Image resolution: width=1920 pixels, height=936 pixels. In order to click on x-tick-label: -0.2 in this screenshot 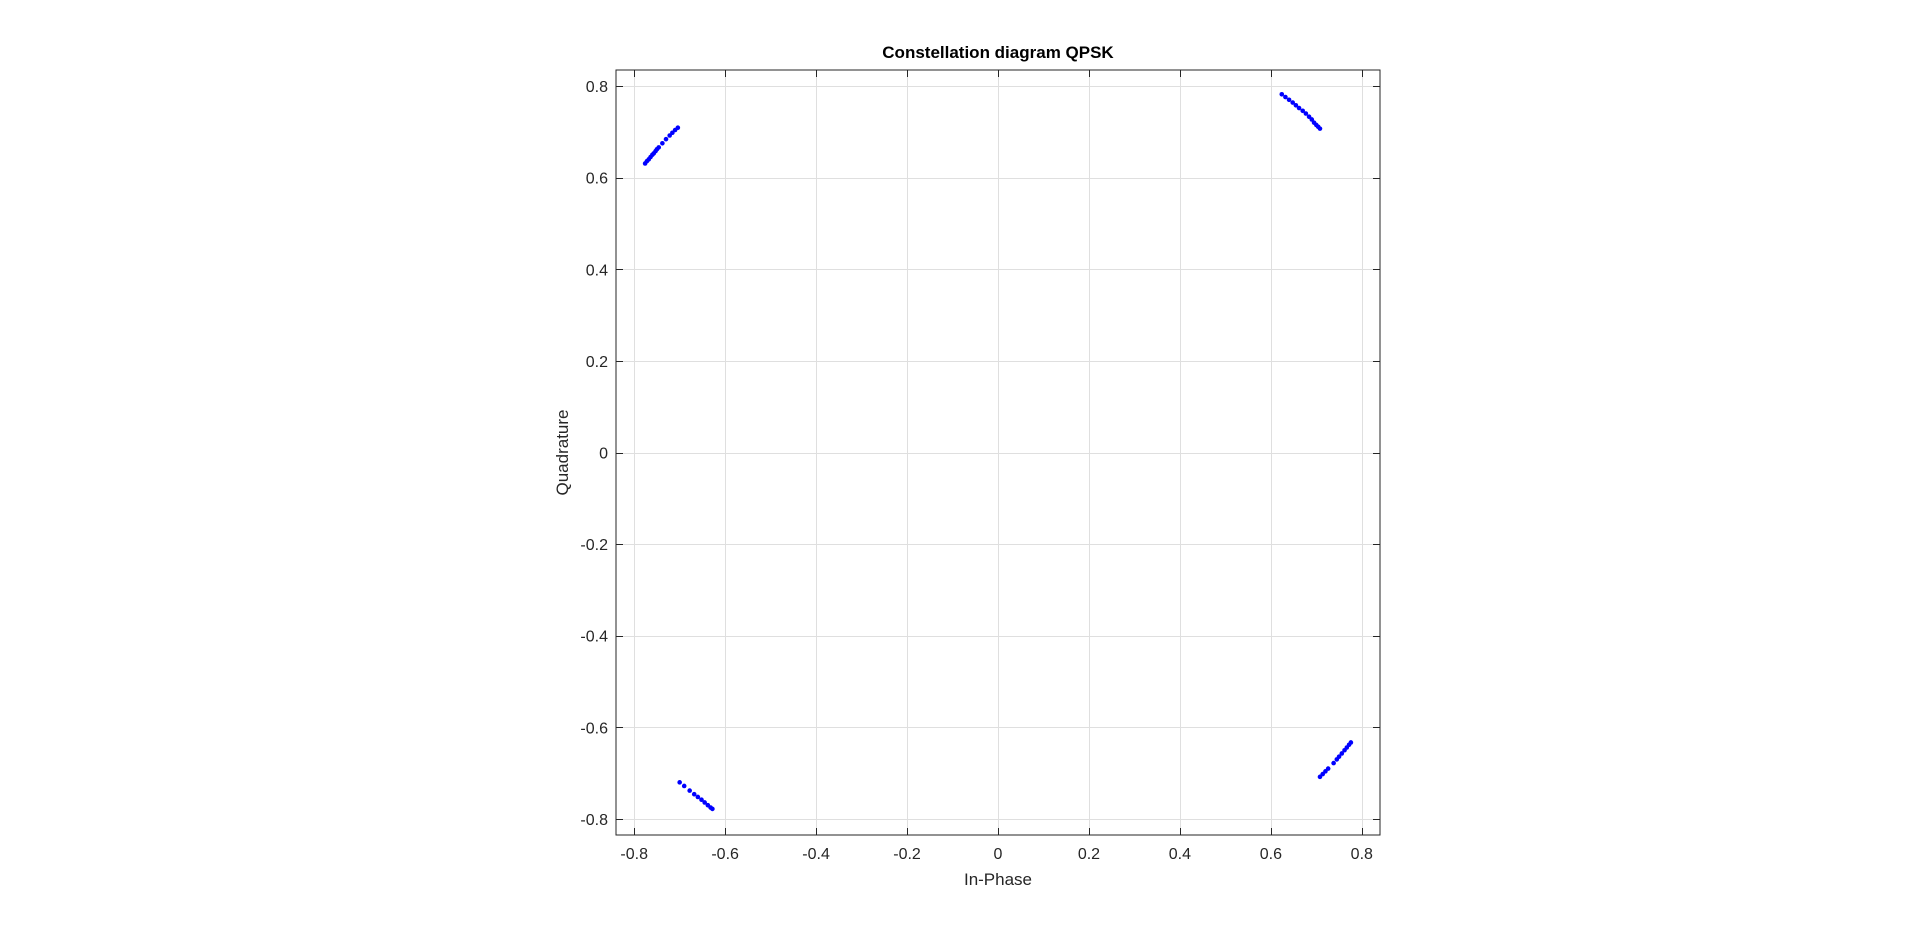, I will do `click(907, 854)`.